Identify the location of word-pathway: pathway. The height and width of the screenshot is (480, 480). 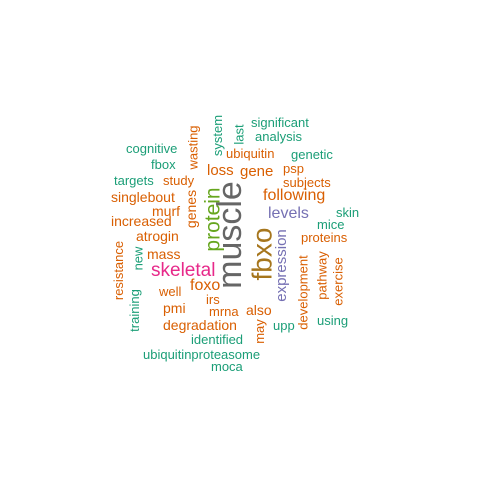
(322, 275).